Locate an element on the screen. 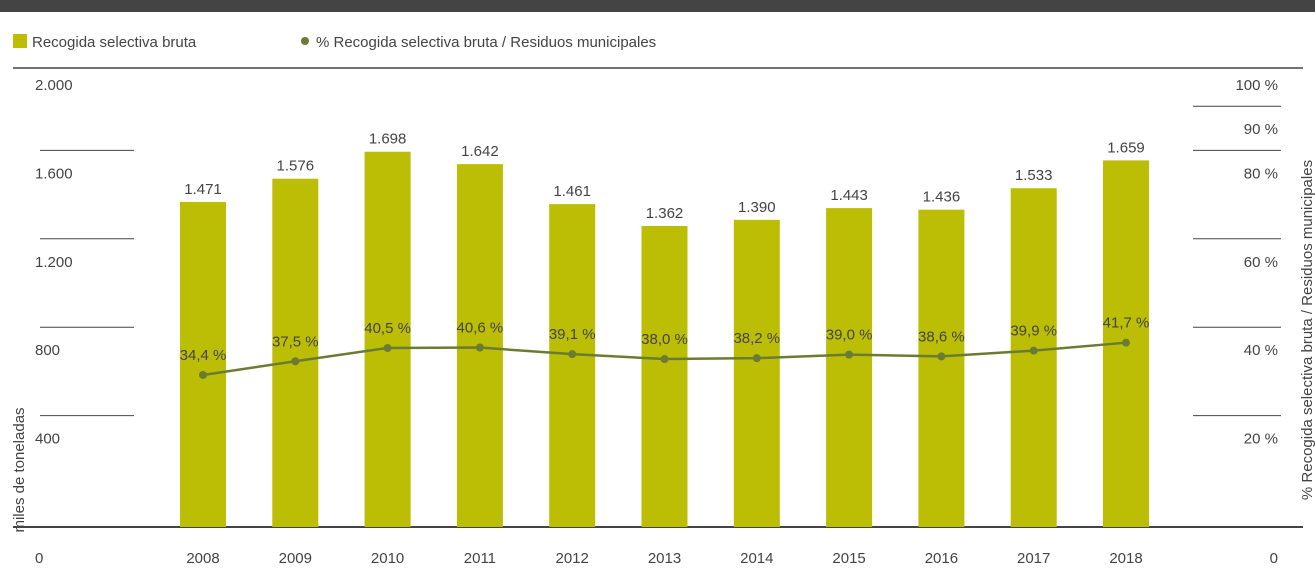 The width and height of the screenshot is (1315, 574). x-tick-label: 2011 is located at coordinates (480, 558).